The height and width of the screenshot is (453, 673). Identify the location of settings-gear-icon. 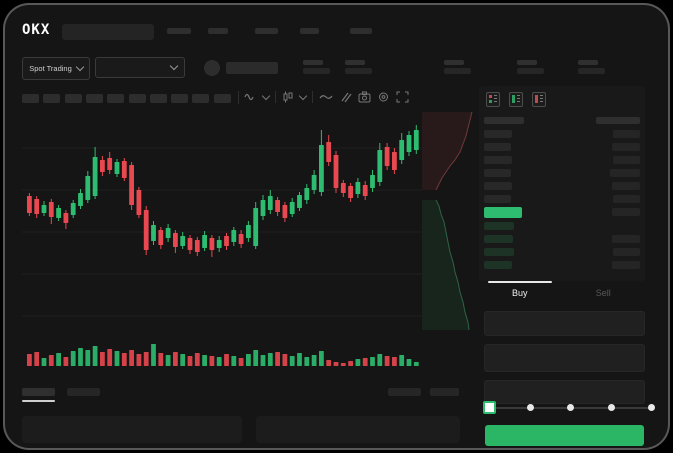
(383, 97).